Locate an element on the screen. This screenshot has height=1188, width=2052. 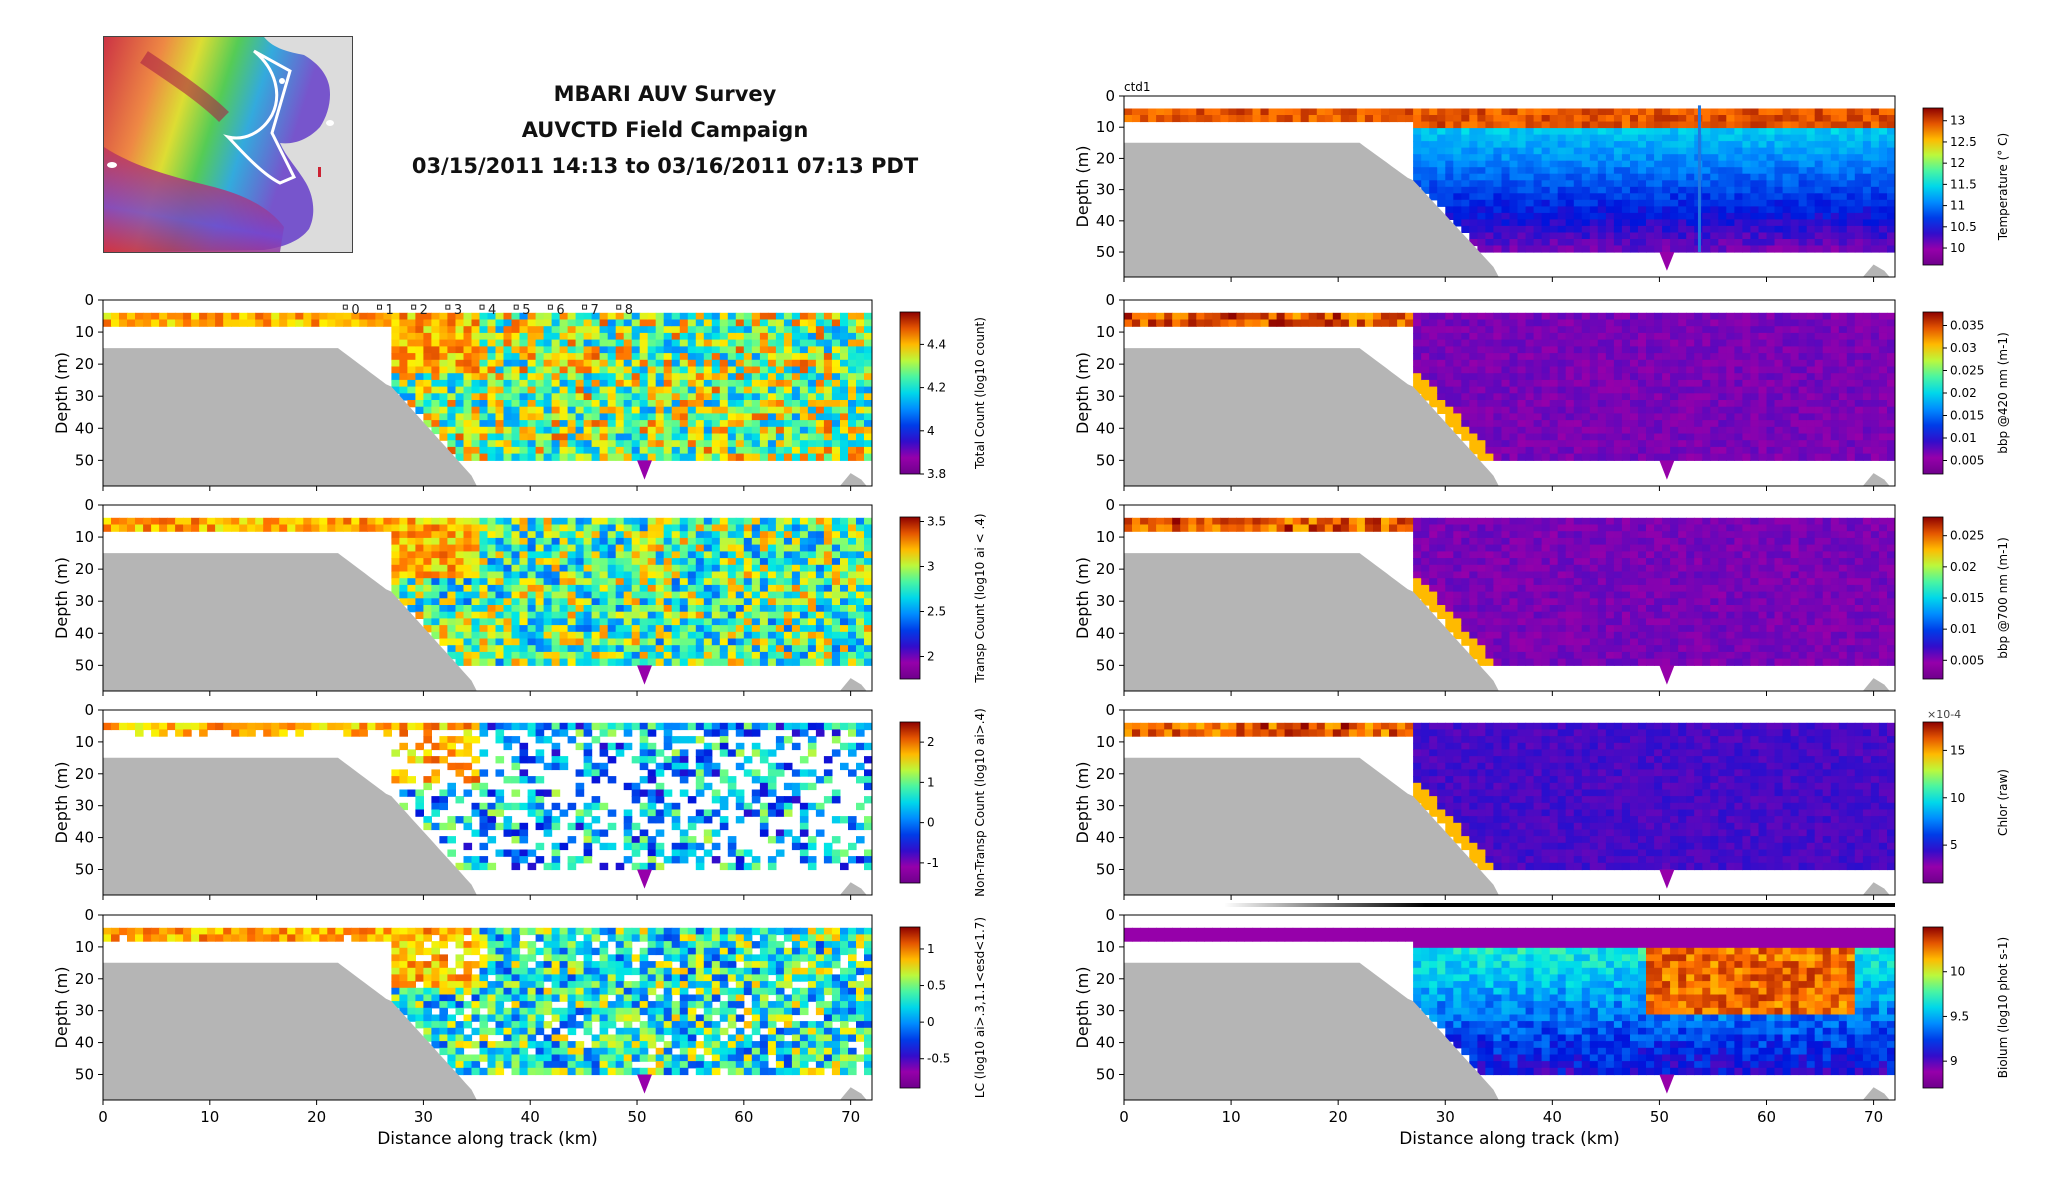
colorbar-tick-label: 0 is located at coordinates (931, 823).